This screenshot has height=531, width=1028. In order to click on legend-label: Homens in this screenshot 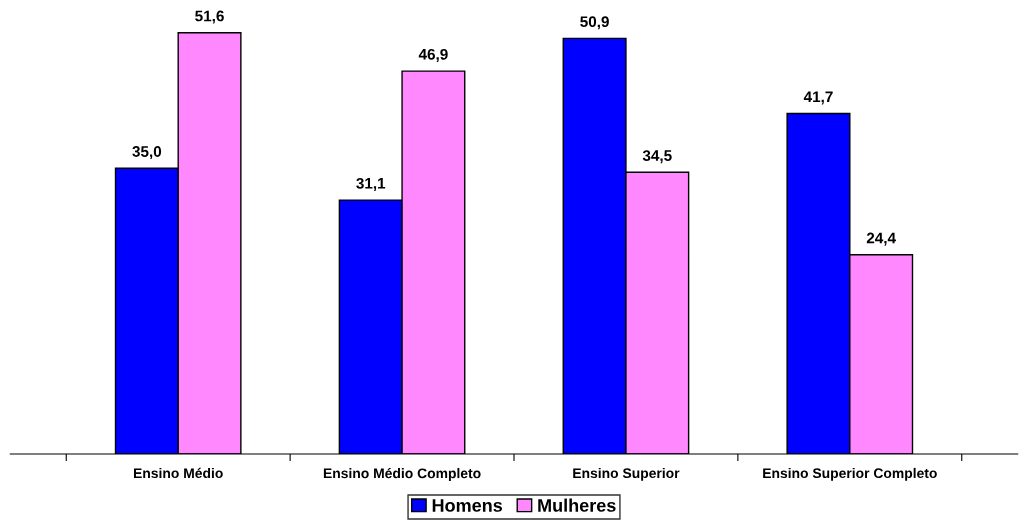, I will do `click(467, 505)`.